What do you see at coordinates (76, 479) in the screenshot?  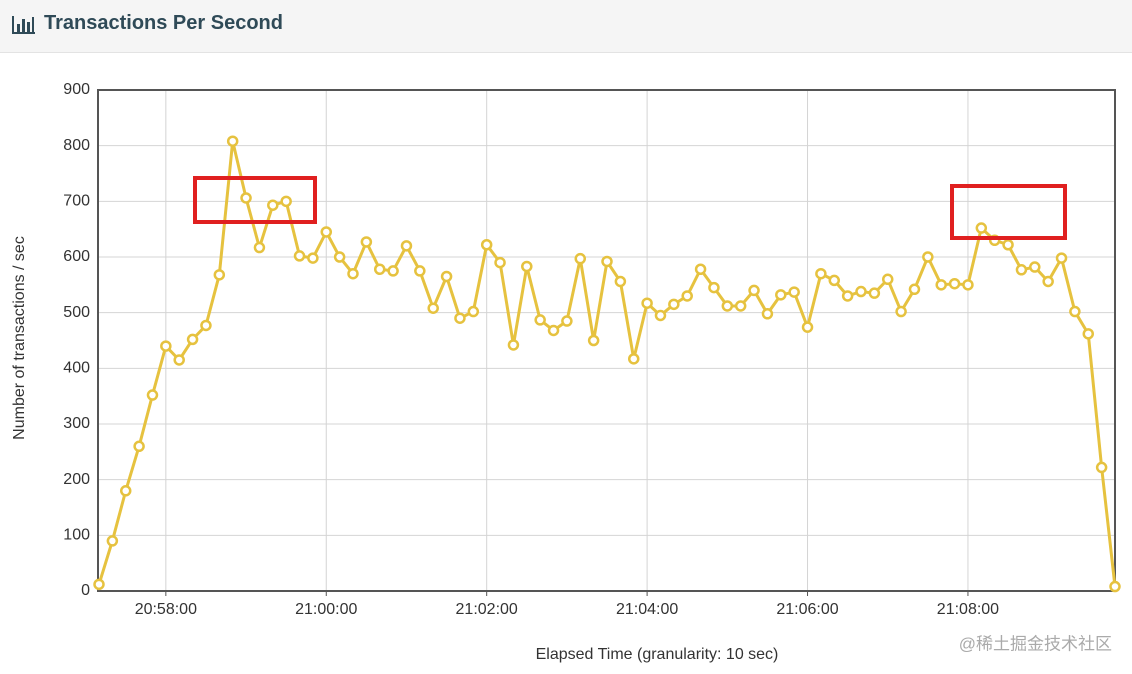 I see `y-tick-label: 200` at bounding box center [76, 479].